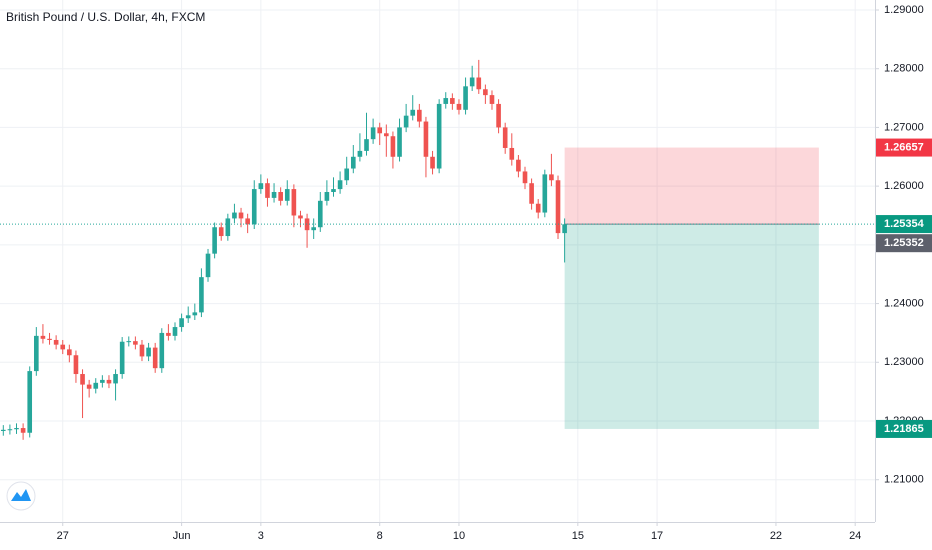  I want to click on y-tick-label: 1.29000, so click(904, 10).